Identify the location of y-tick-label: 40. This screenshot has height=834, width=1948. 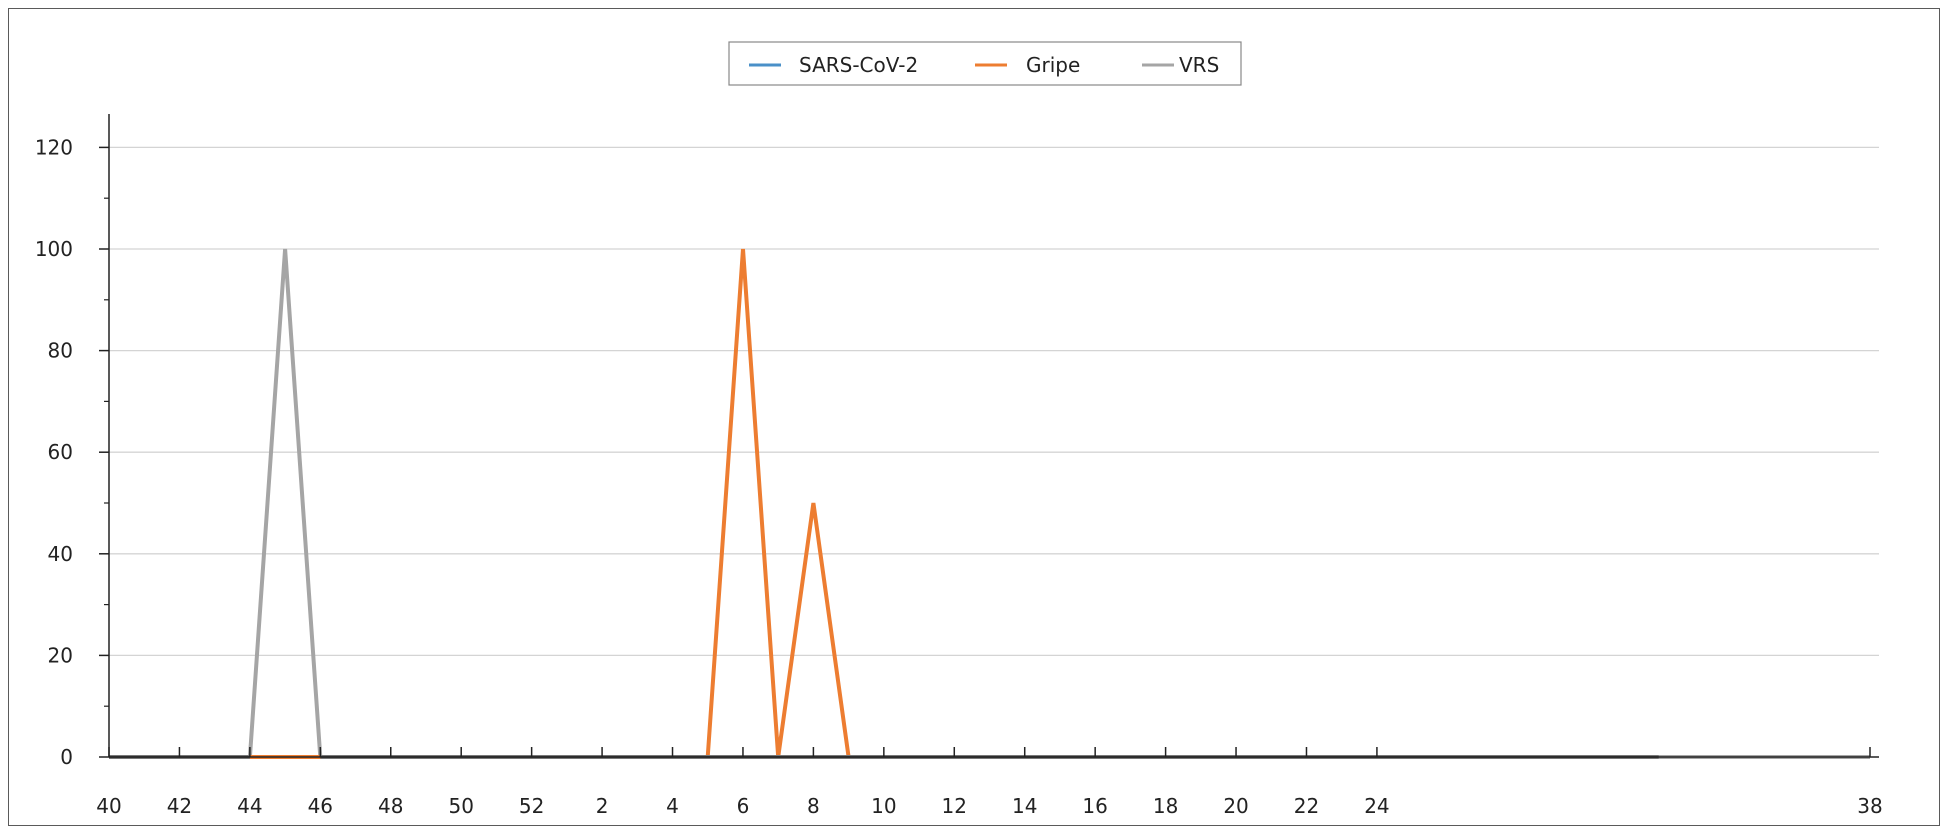
(60, 554).